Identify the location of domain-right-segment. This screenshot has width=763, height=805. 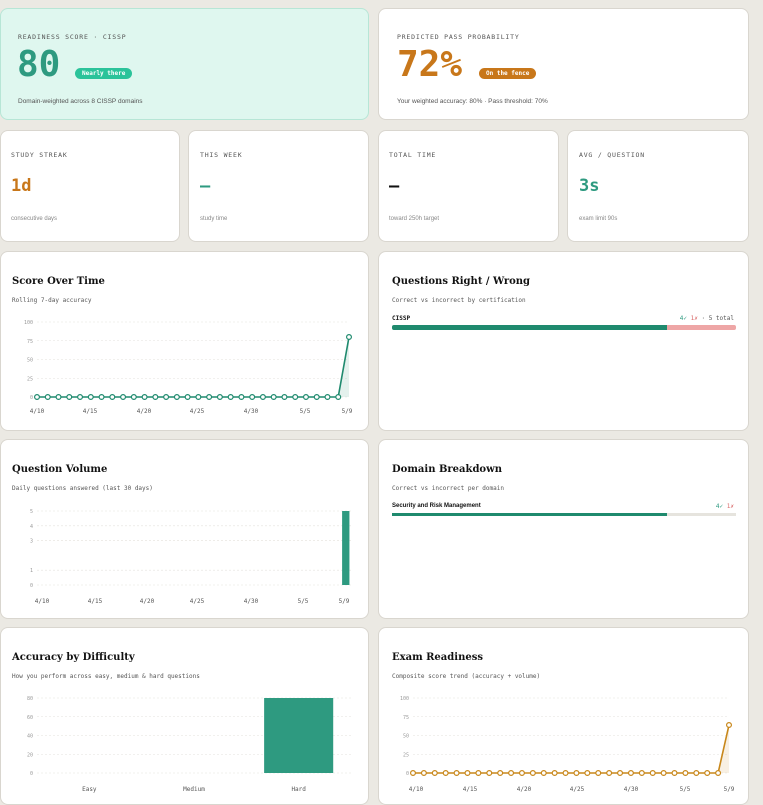
(530, 514).